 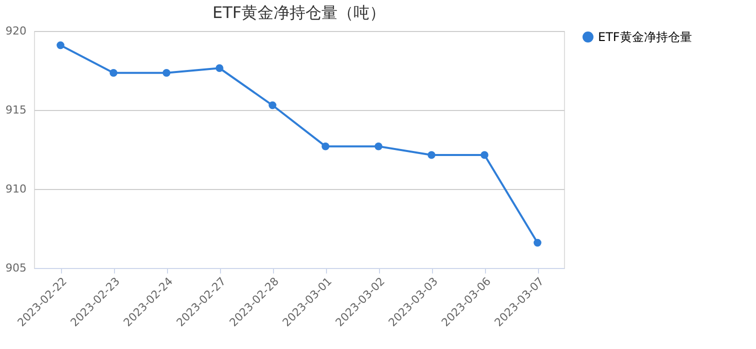 I want to click on legend-label: ETF黄金净持仓量, so click(x=645, y=37).